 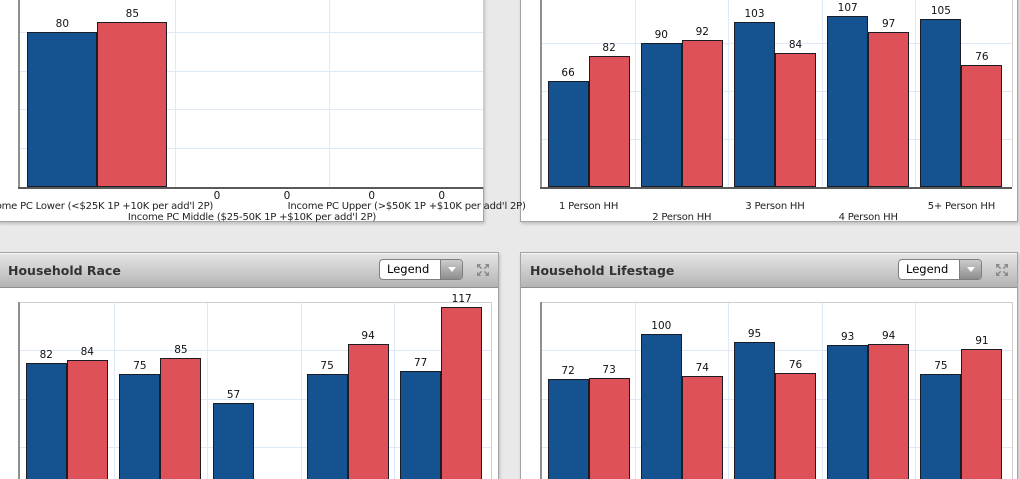 I want to click on bar-household-race-group4-series1, so click(x=327, y=426).